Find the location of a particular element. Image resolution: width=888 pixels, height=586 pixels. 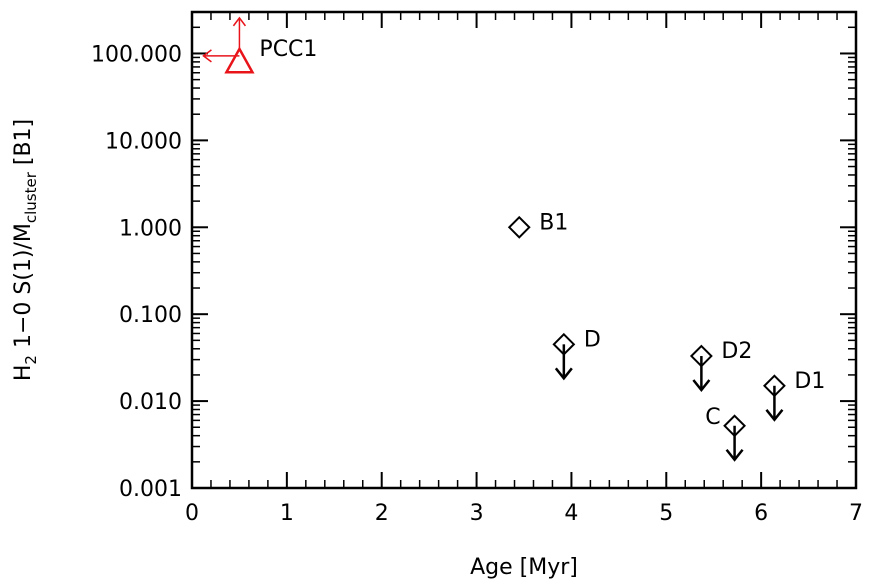

x-tick-label: 3 is located at coordinates (477, 513).